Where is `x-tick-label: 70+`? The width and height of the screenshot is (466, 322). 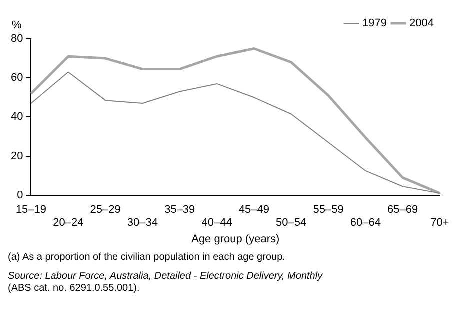 x-tick-label: 70+ is located at coordinates (440, 223).